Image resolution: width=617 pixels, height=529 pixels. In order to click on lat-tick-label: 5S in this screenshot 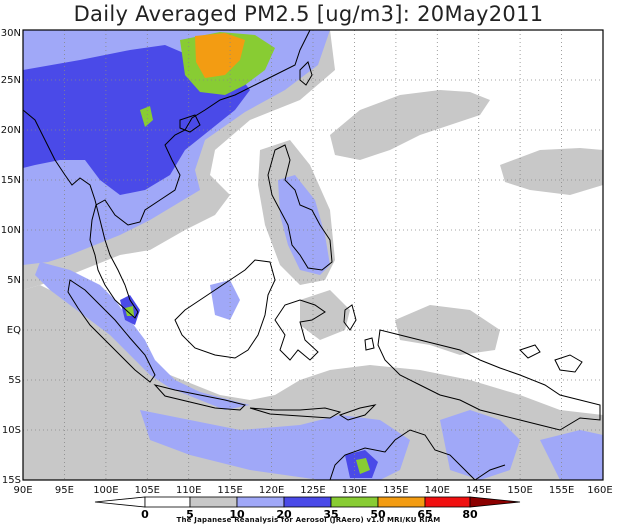, I will do `click(14, 380)`.